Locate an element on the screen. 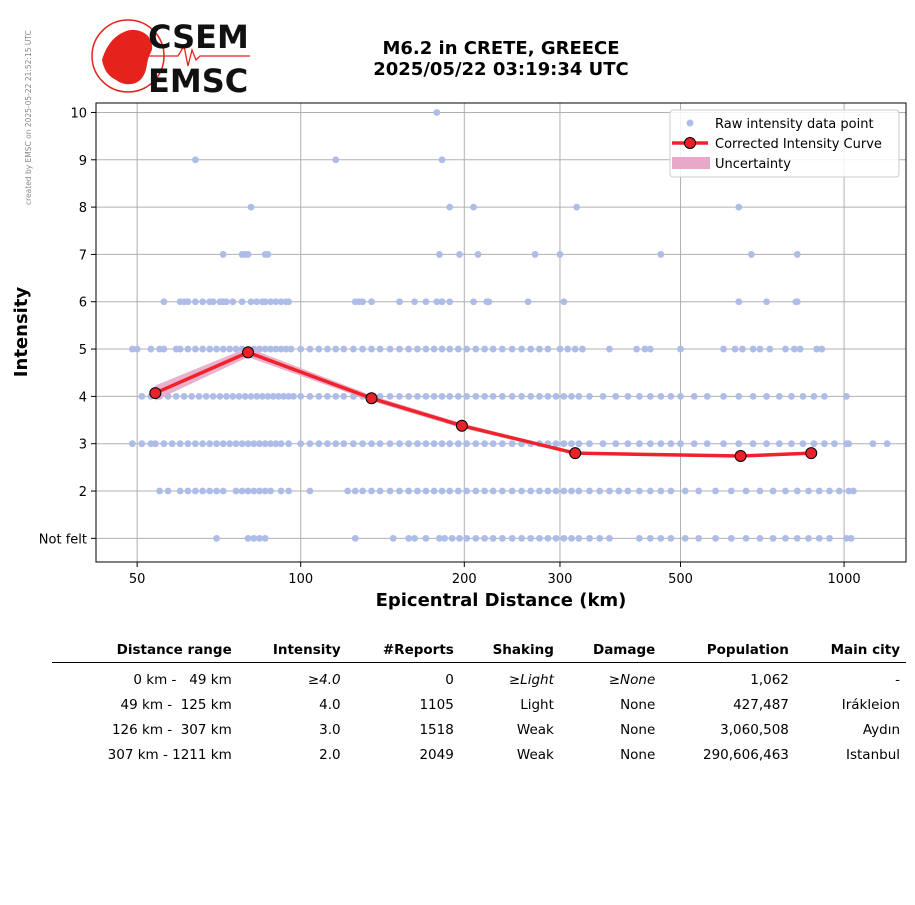  legend-box is located at coordinates (784, 143).